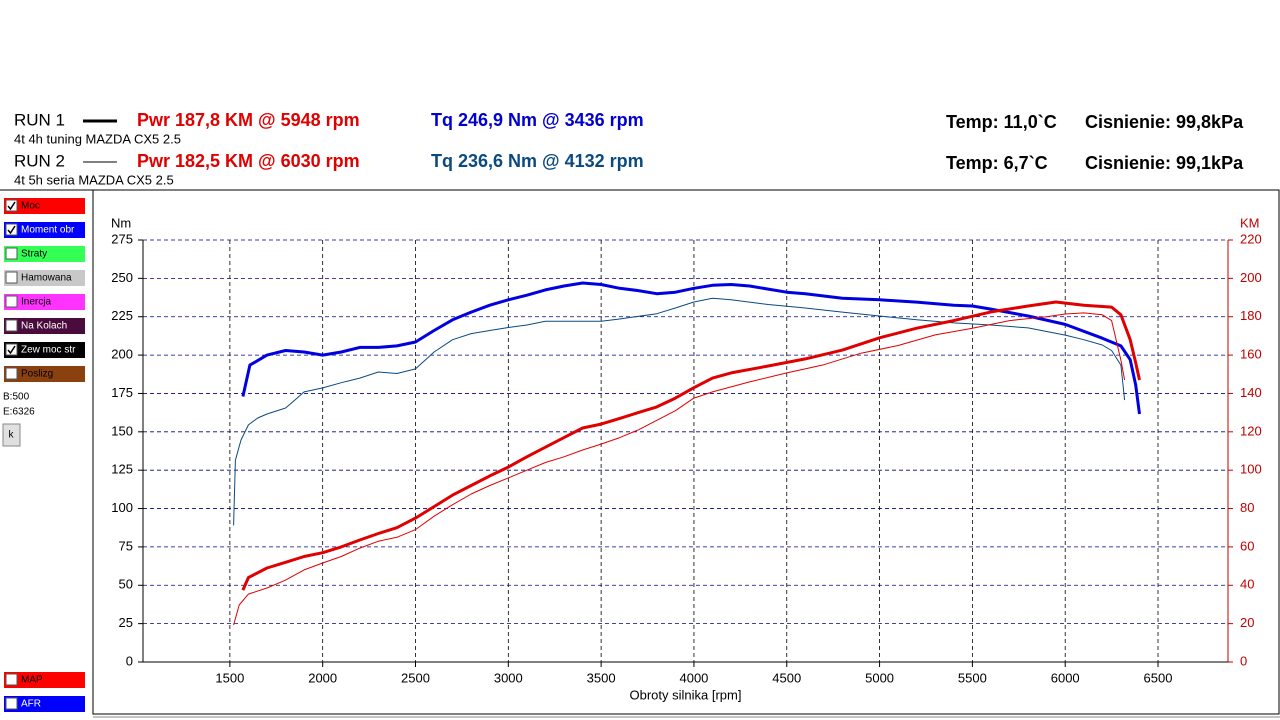 This screenshot has height=720, width=1280. I want to click on y2-tick-label: 40, so click(1247, 584).